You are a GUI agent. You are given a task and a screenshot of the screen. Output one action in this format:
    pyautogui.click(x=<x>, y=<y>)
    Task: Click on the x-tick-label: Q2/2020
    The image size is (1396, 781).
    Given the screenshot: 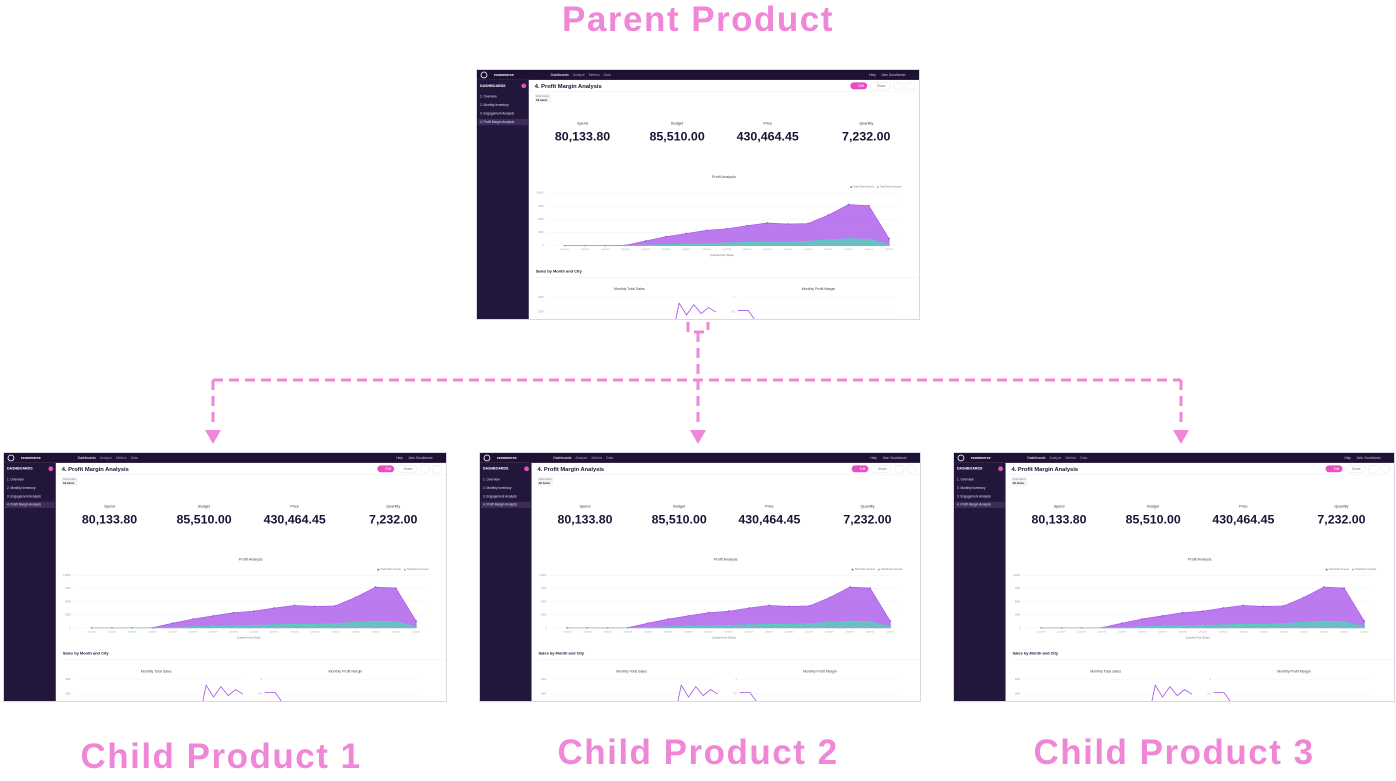 What is the action you would take?
    pyautogui.click(x=274, y=632)
    